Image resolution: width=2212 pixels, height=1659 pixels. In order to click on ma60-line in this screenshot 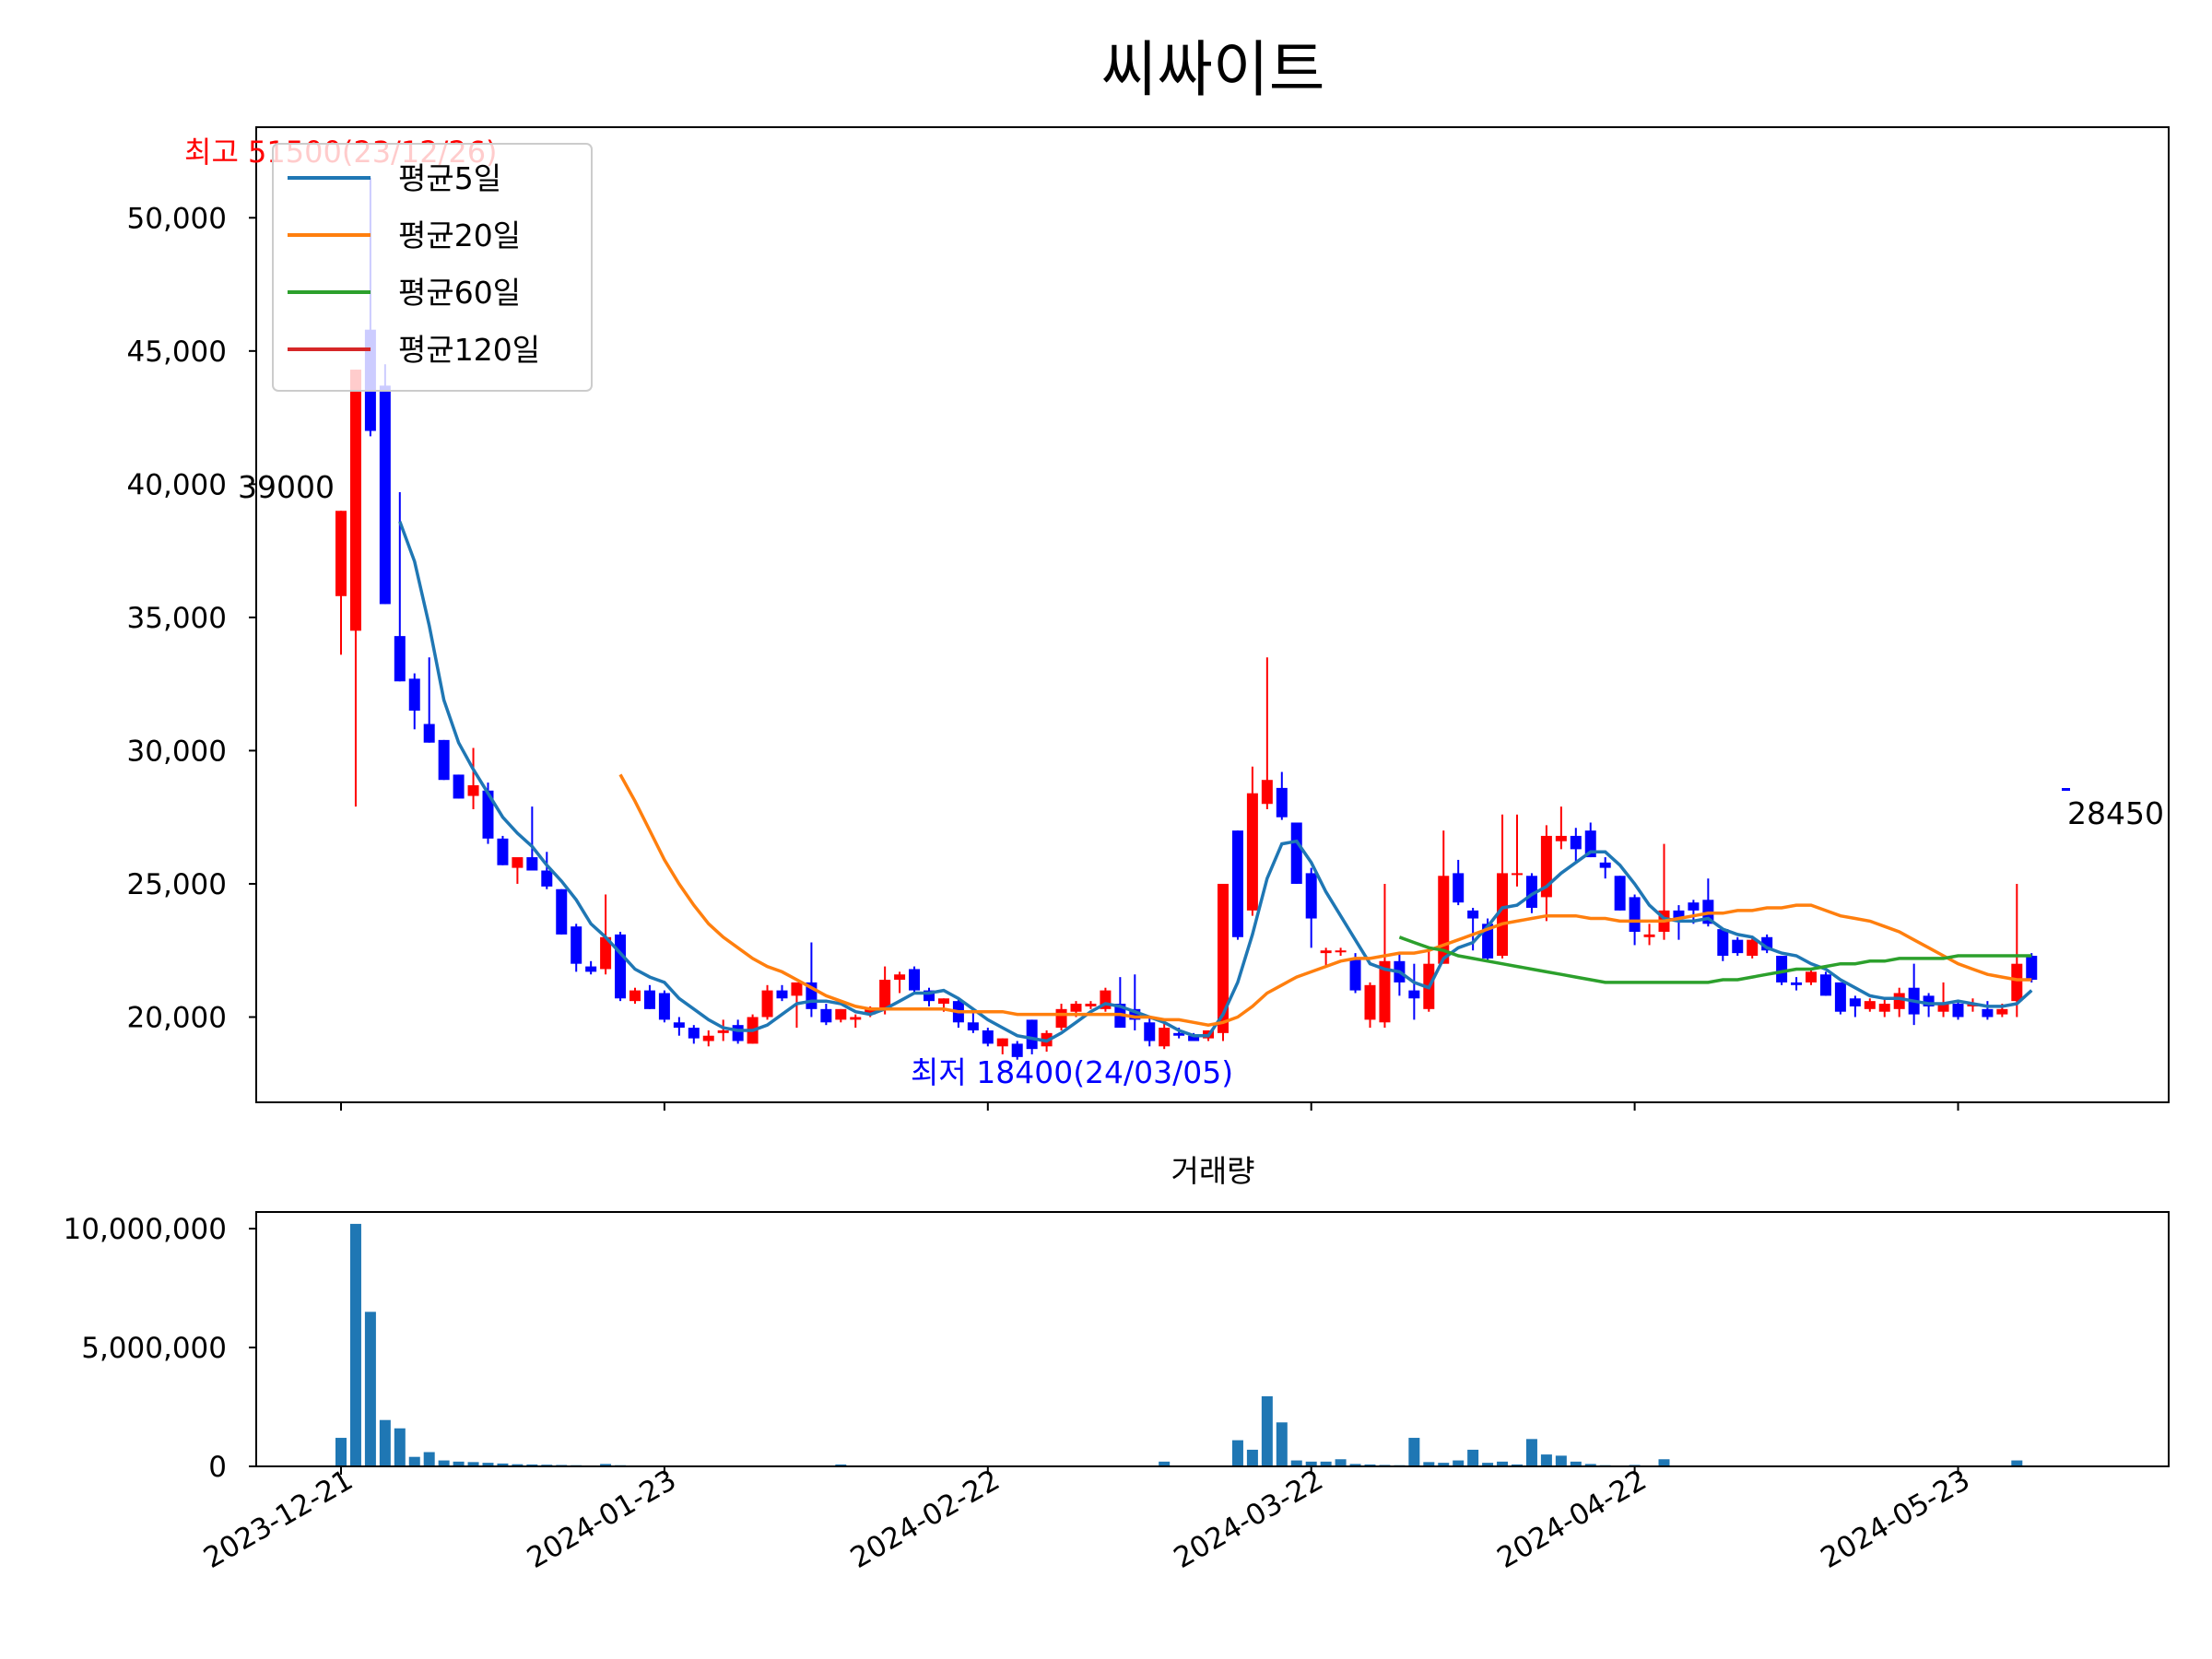, I will do `click(1715, 959)`.